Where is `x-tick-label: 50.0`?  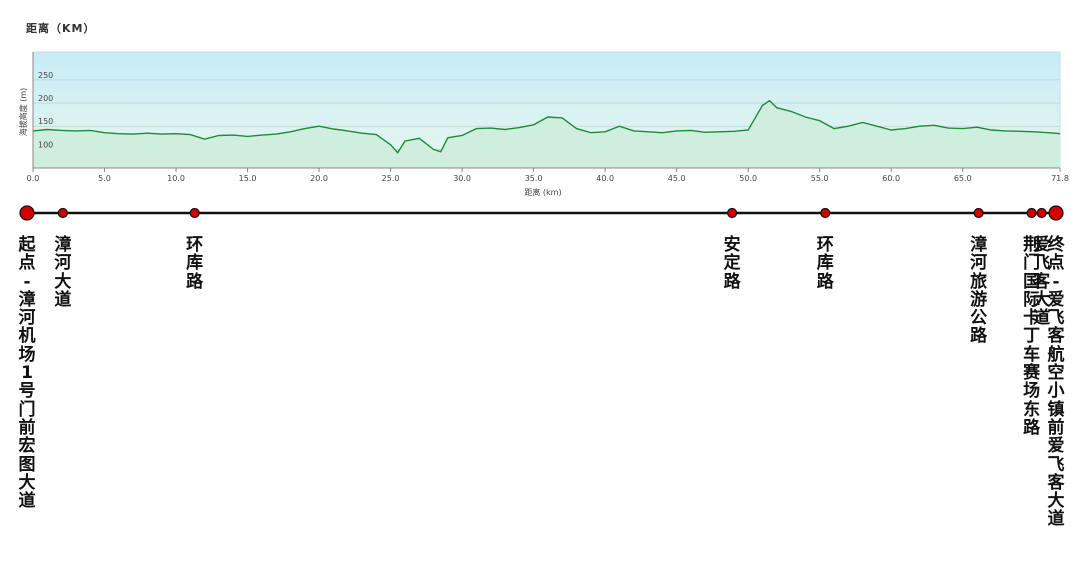 x-tick-label: 50.0 is located at coordinates (748, 178).